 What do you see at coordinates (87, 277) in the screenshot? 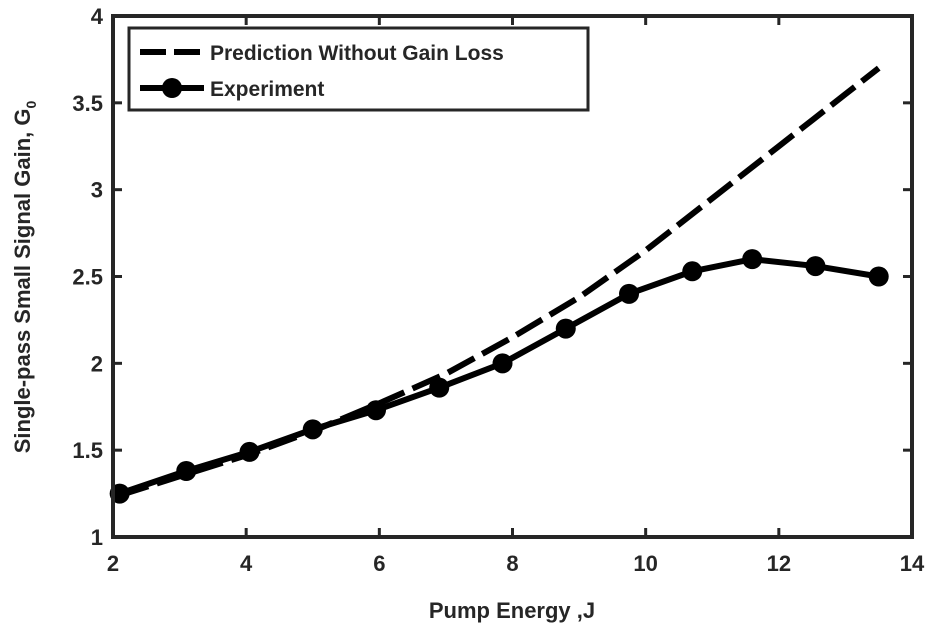
I see `y-tick-label: 2.5` at bounding box center [87, 277].